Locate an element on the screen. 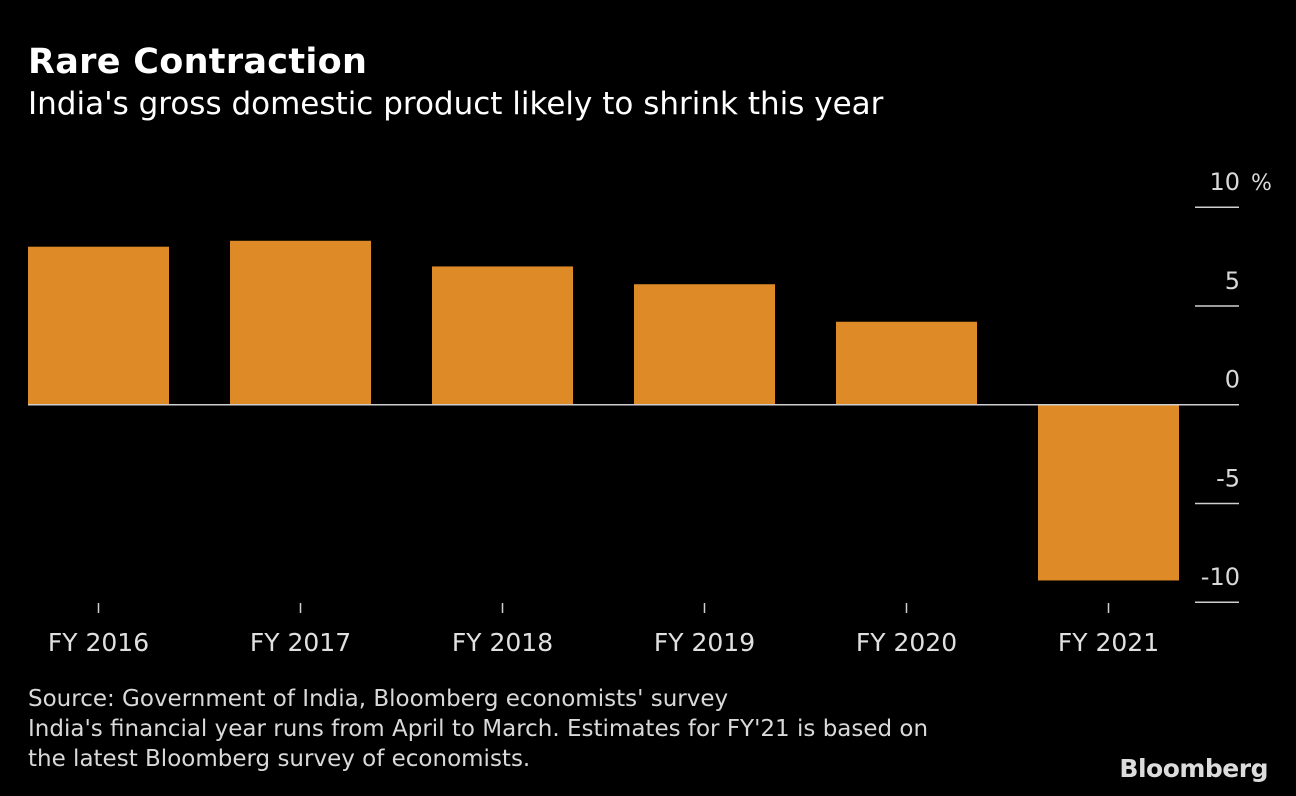 Image resolution: width=1296 pixels, height=796 pixels. x-tick-label: FY 2020 is located at coordinates (906, 642).